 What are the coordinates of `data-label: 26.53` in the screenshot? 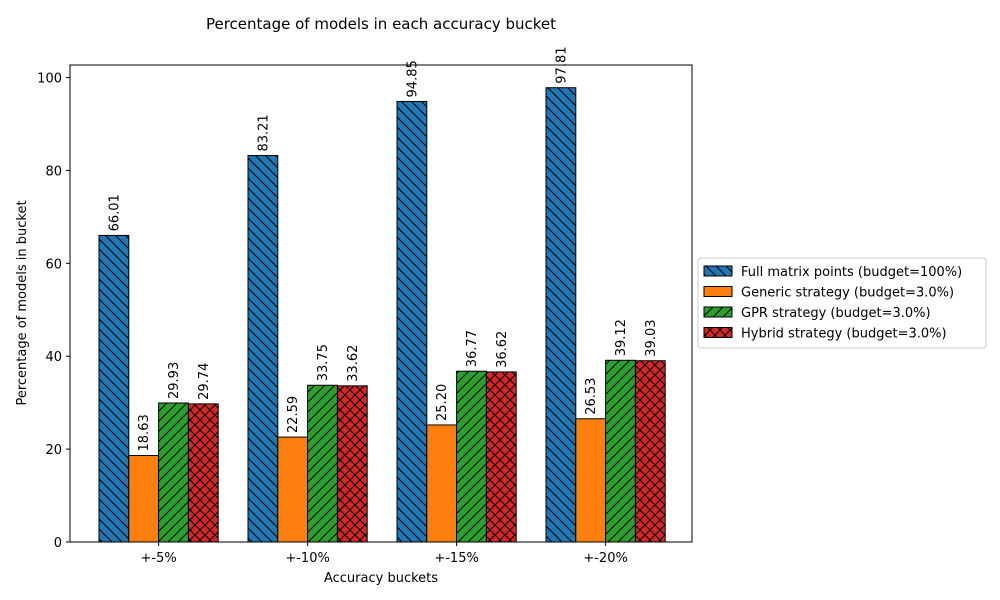 It's located at (591, 396).